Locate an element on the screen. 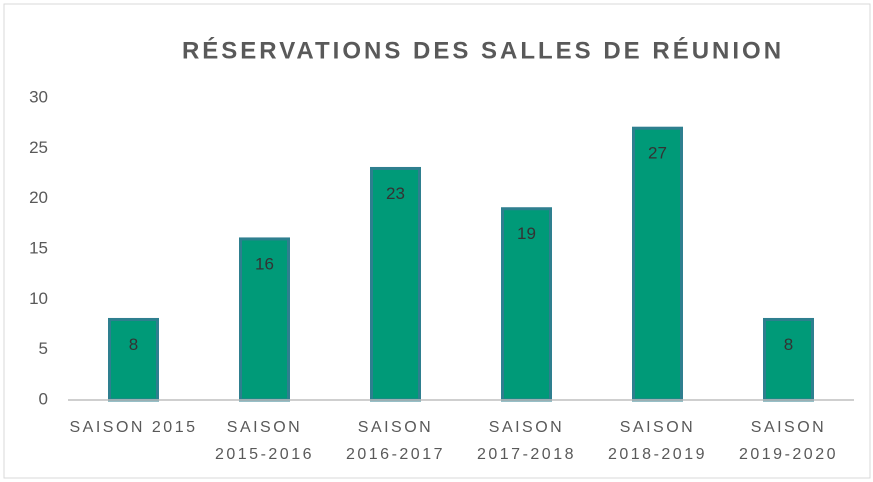 The width and height of the screenshot is (873, 482). x-tick-label: SAISON 2015 is located at coordinates (133, 427).